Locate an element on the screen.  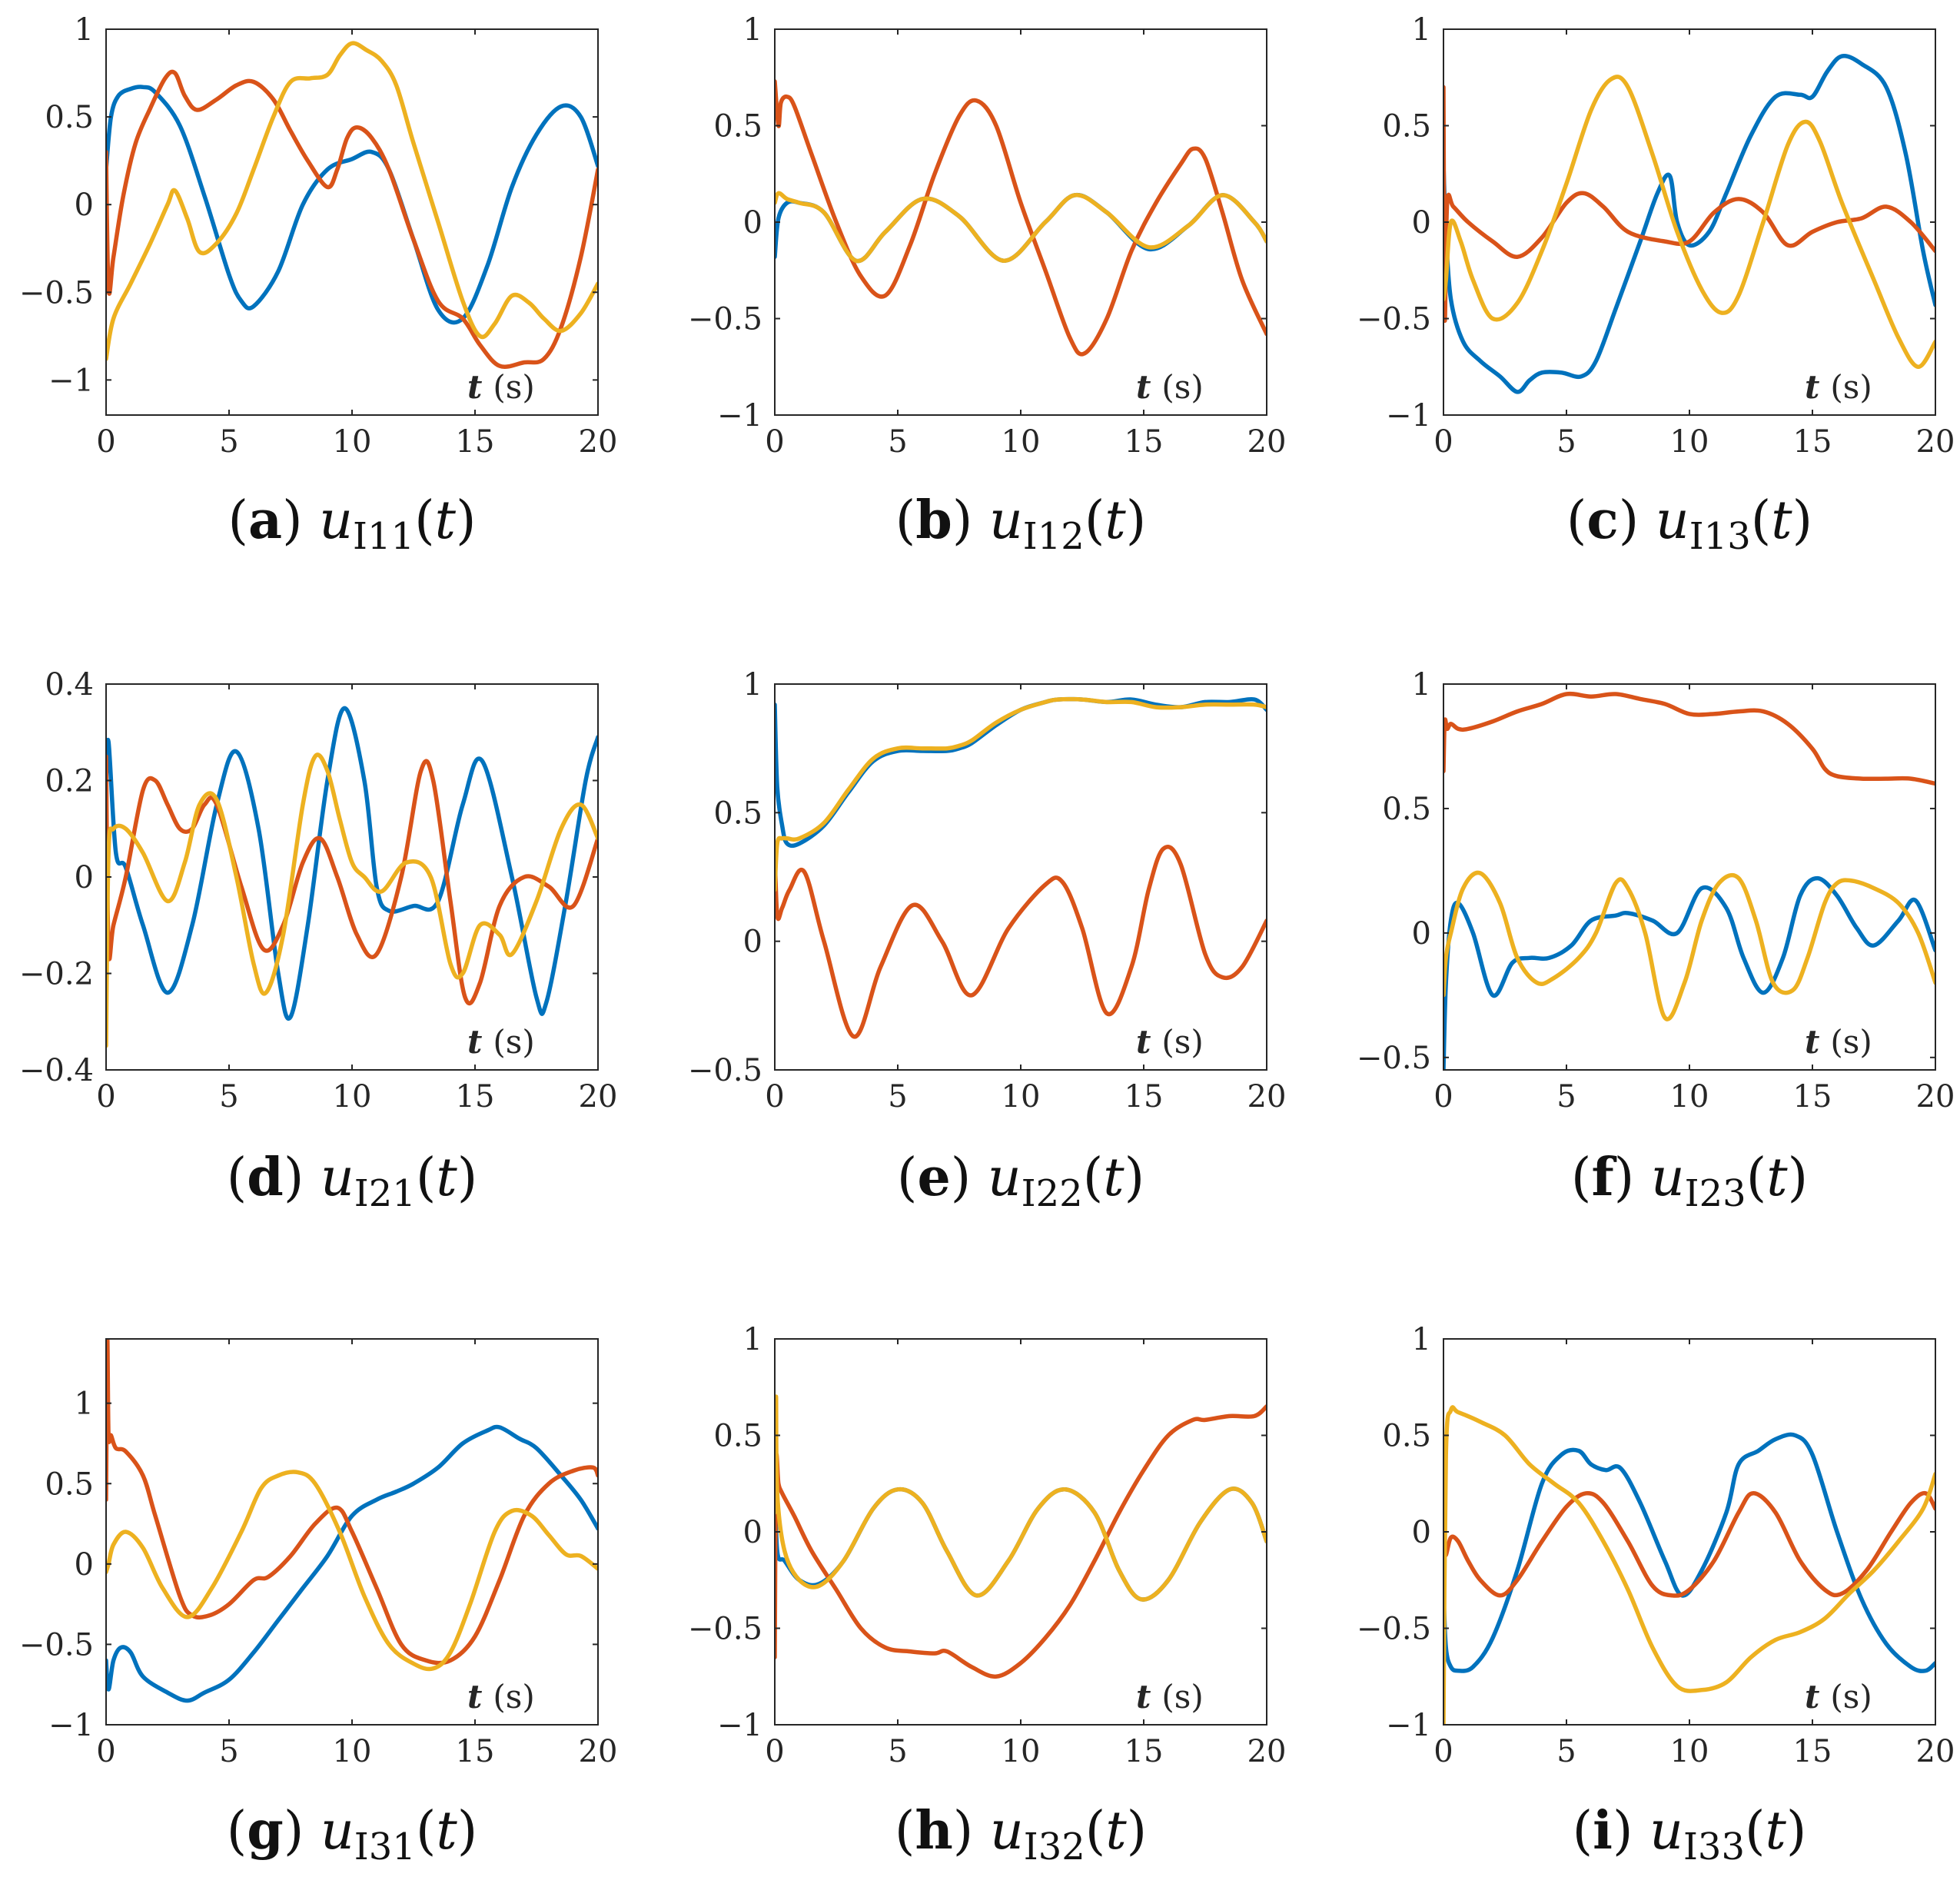
panel-caption: (e) uI22(t) is located at coordinates (1021, 1181).